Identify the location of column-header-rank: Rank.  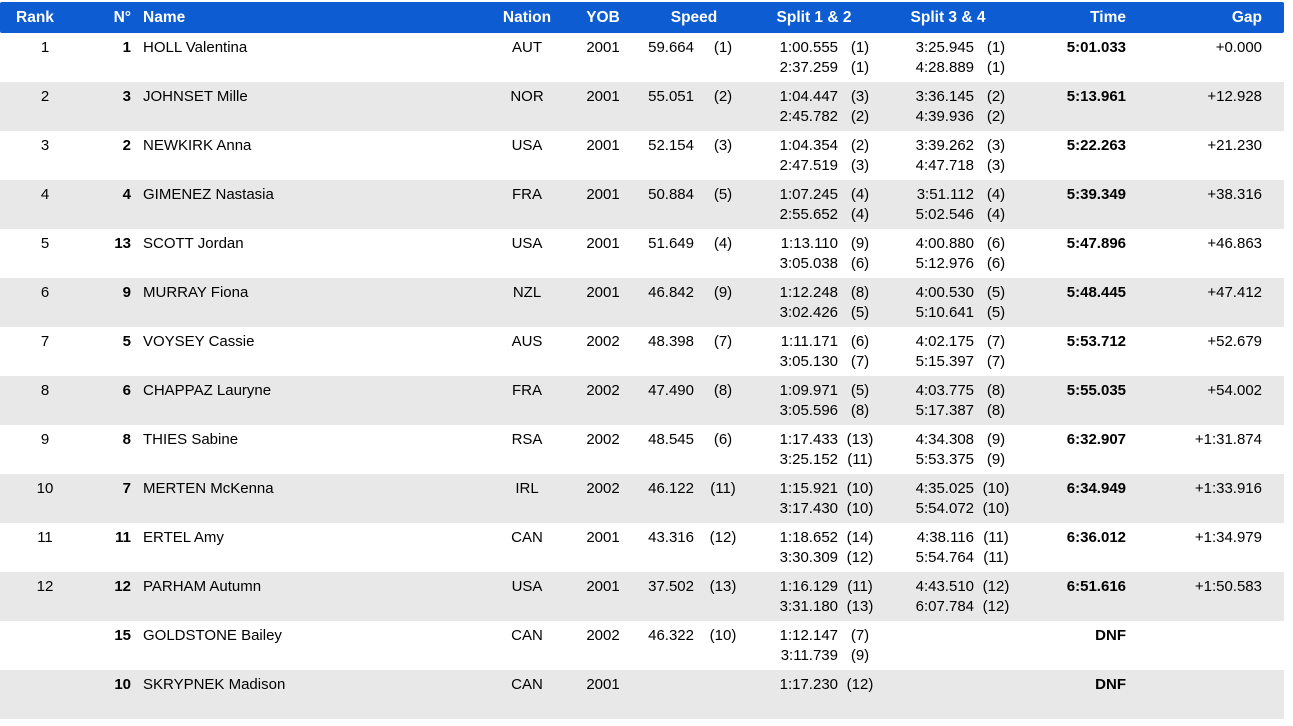
(35, 17).